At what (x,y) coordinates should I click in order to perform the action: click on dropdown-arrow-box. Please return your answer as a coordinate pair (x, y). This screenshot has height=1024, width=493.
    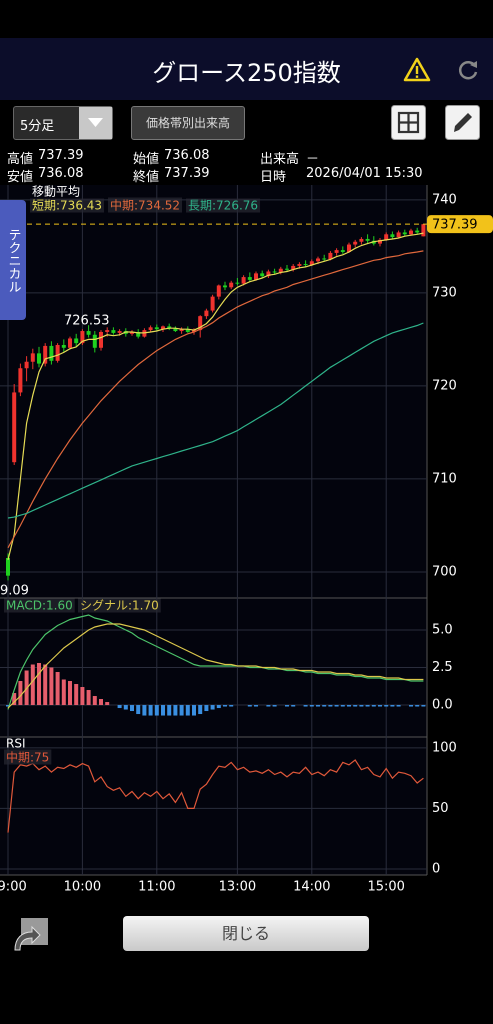
    Looking at the image, I should click on (95, 123).